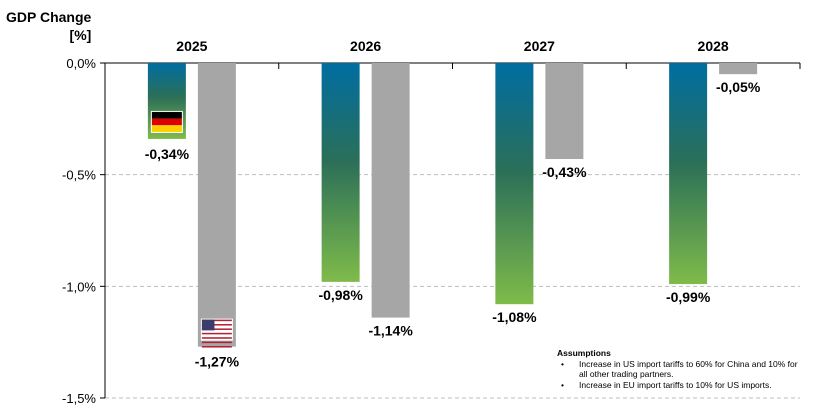  Describe the element at coordinates (79, 286) in the screenshot. I see `y-tick-label: -1,0%` at that location.